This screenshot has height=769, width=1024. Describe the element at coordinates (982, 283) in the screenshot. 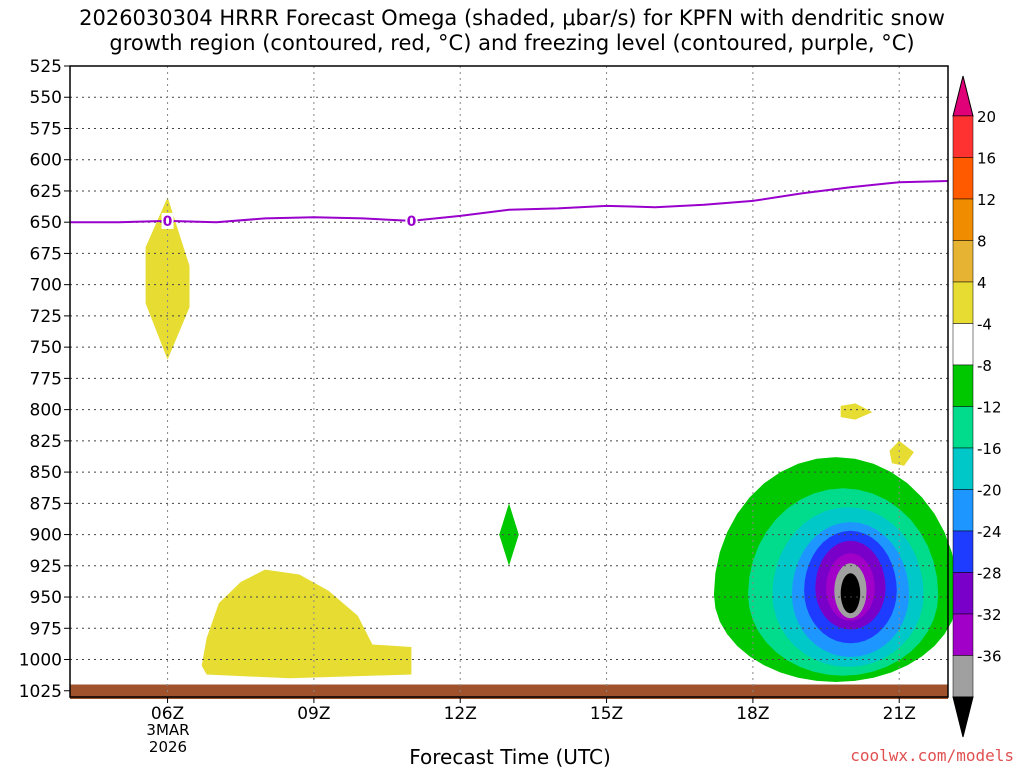

I see `colorbar-label: 4` at that location.